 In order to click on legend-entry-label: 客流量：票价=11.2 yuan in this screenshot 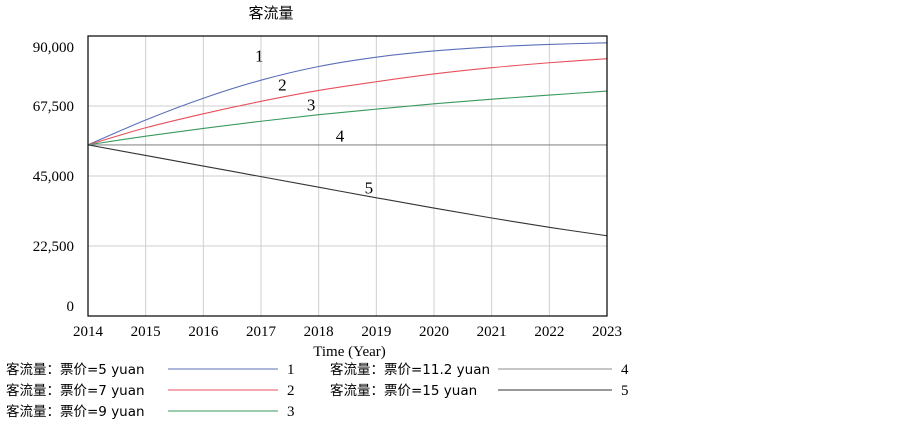, I will do `click(410, 369)`.